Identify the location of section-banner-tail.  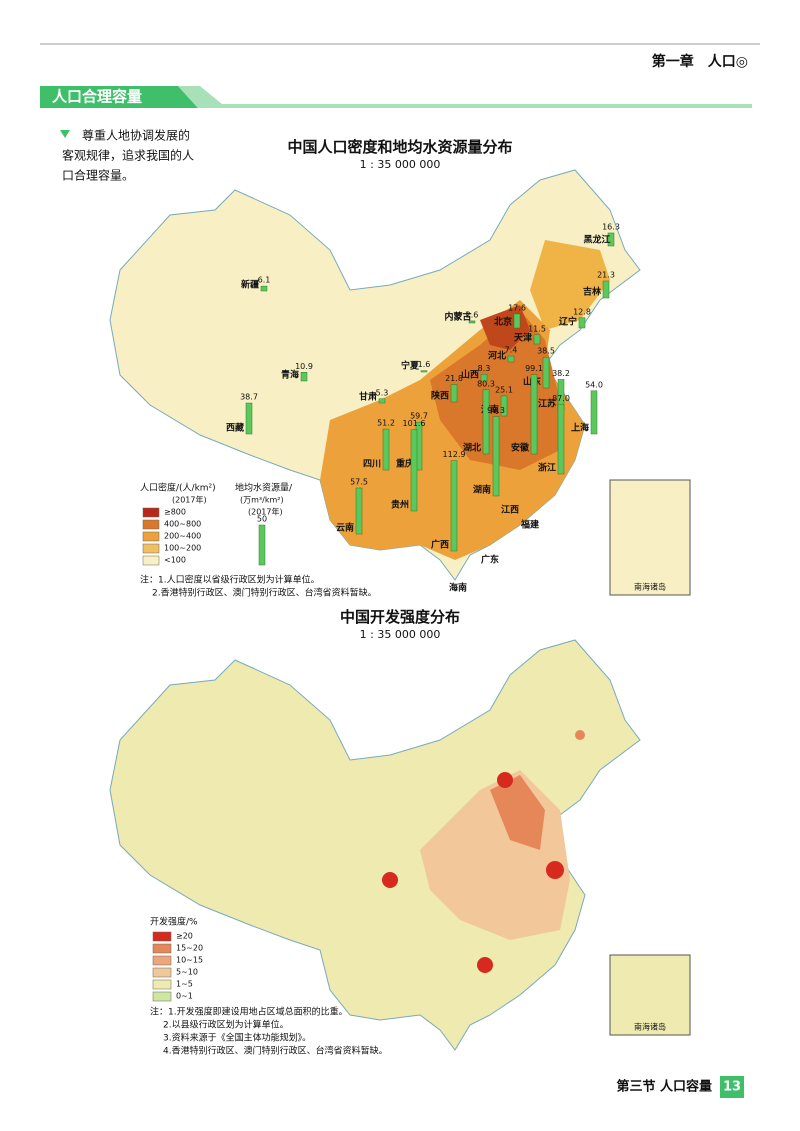
(465, 97).